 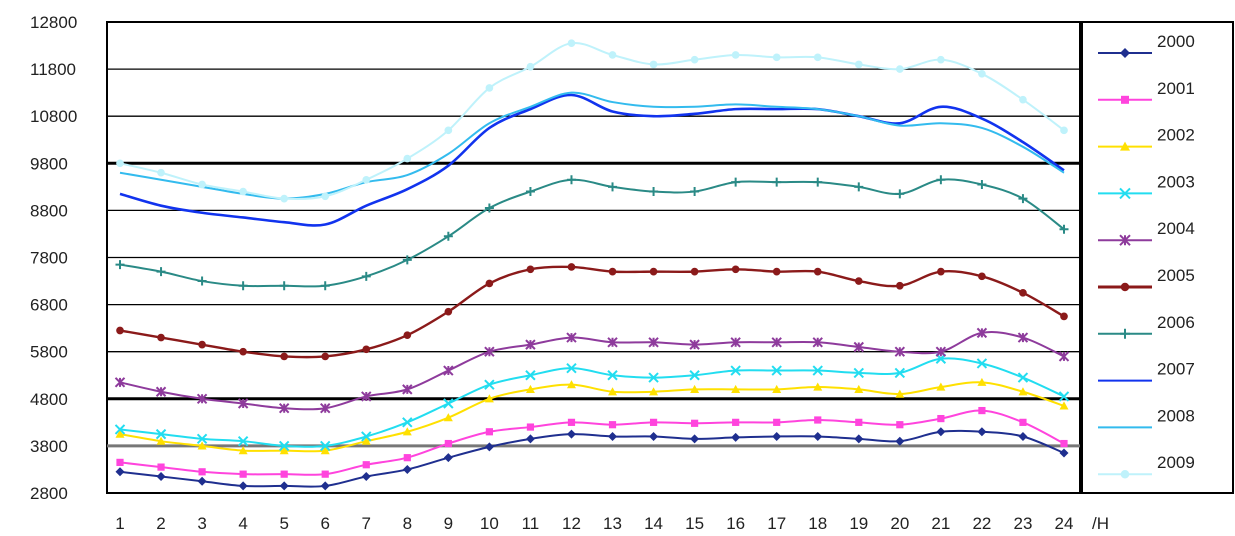 What do you see at coordinates (899, 523) in the screenshot?
I see `x-tick-label: 20` at bounding box center [899, 523].